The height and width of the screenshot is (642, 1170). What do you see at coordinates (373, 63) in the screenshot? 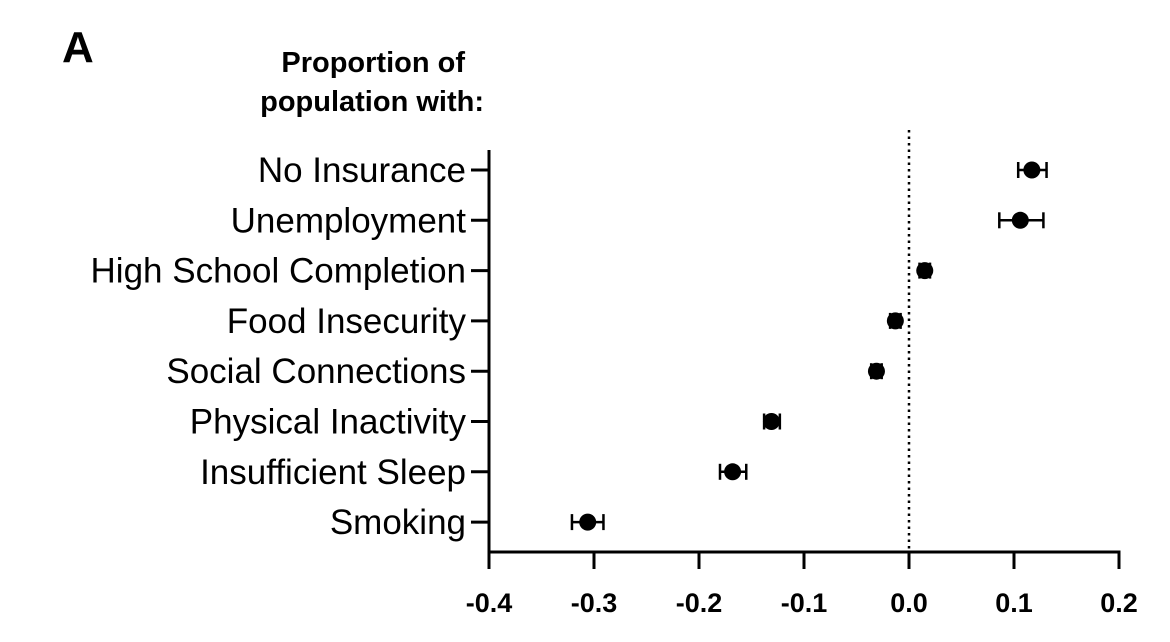
I see `heading-line-1: Proportion of` at bounding box center [373, 63].